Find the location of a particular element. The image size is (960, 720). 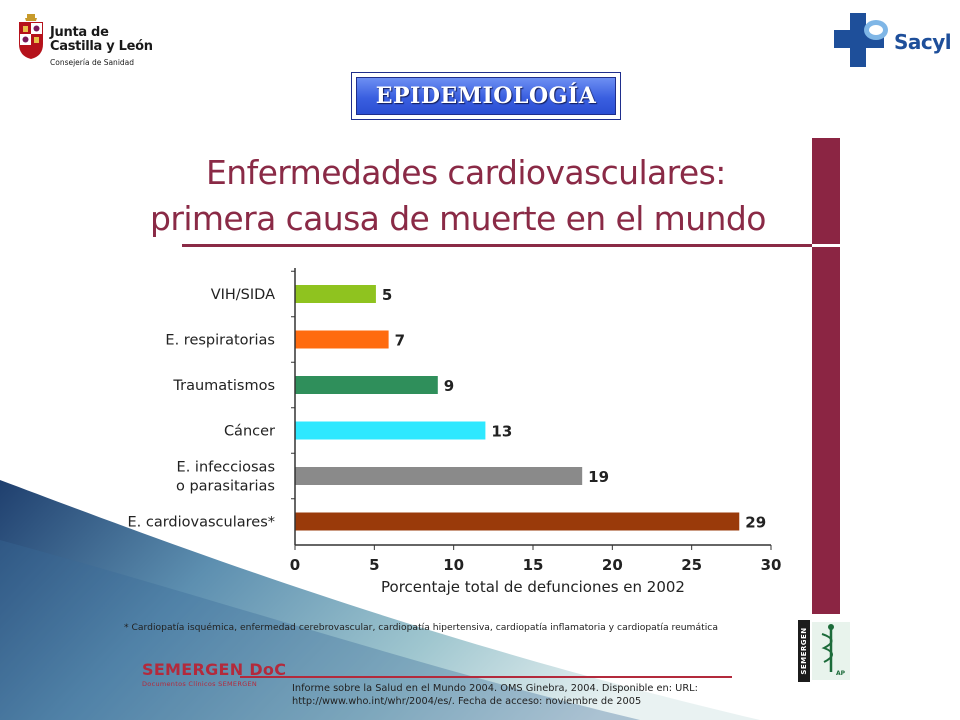

logo-text-line2: Castilla y León is located at coordinates (101, 46).